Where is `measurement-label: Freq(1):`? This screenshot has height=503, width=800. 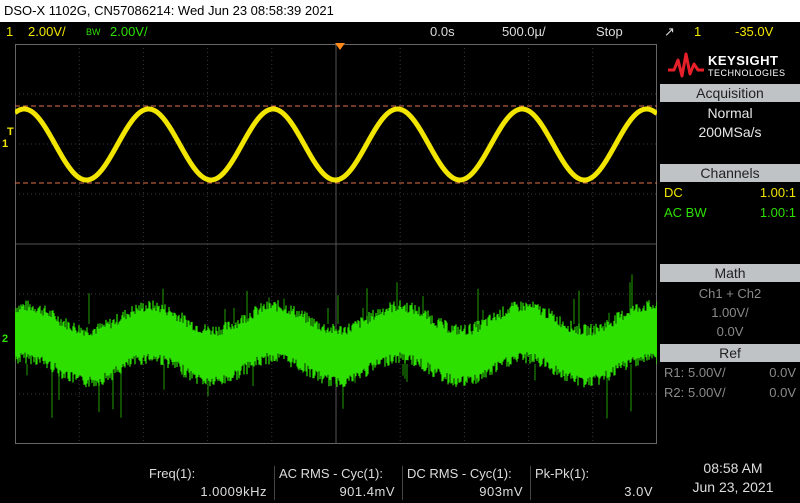
measurement-label: Freq(1): is located at coordinates (172, 473).